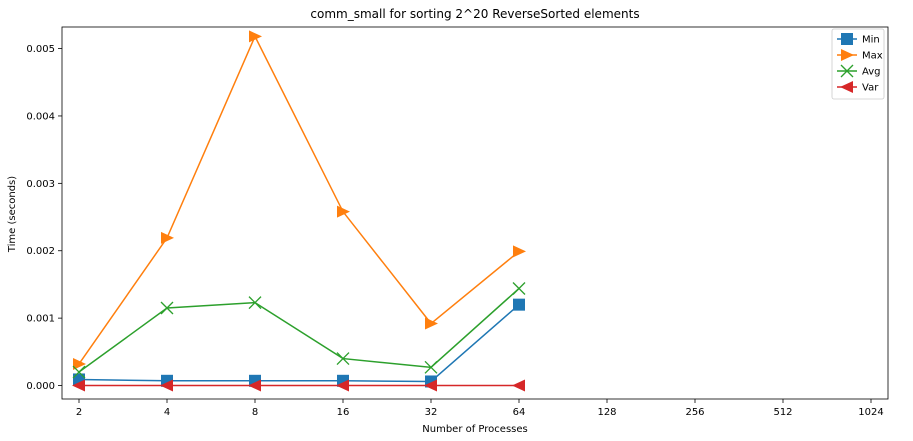  What do you see at coordinates (871, 40) in the screenshot?
I see `legend-label-min: Min` at bounding box center [871, 40].